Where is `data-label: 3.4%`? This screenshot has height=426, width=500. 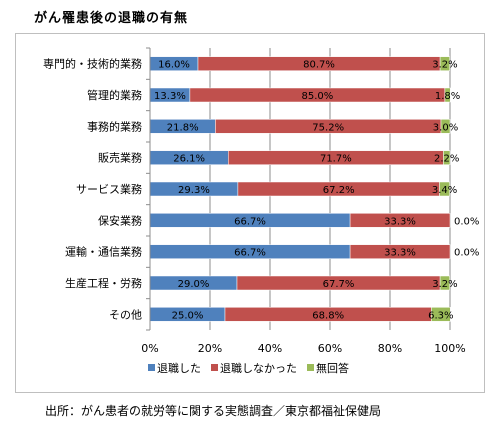
data-label: 3.4% is located at coordinates (444, 190).